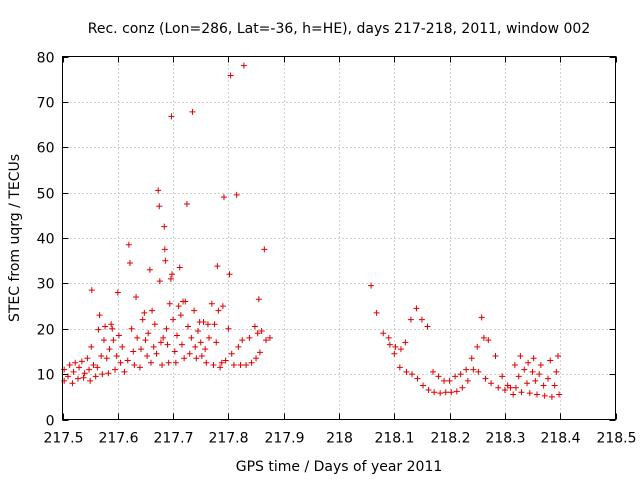 This screenshot has height=480, width=640. Describe the element at coordinates (616, 439) in the screenshot. I see `x-tick-label: 218.5` at that location.